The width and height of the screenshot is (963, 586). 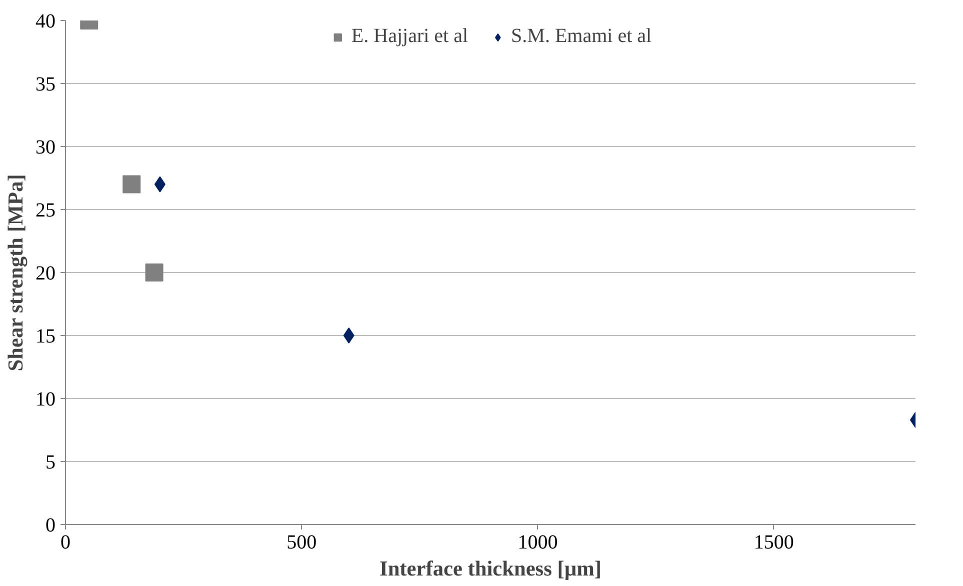 I want to click on y-tick-label: 0, so click(x=51, y=525).